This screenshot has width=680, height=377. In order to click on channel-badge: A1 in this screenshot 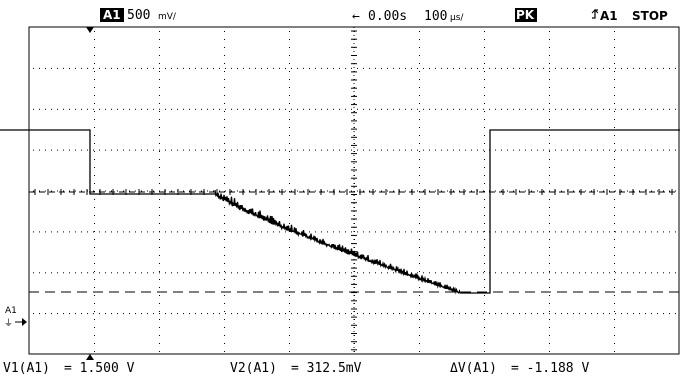, I will do `click(112, 15)`.